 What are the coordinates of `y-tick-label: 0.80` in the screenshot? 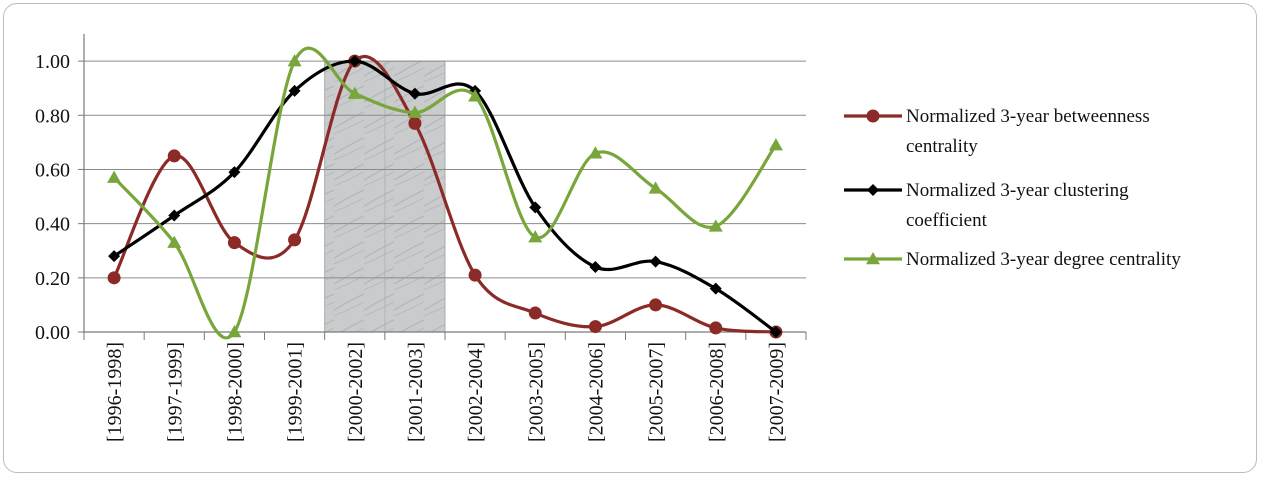 It's located at (52, 116).